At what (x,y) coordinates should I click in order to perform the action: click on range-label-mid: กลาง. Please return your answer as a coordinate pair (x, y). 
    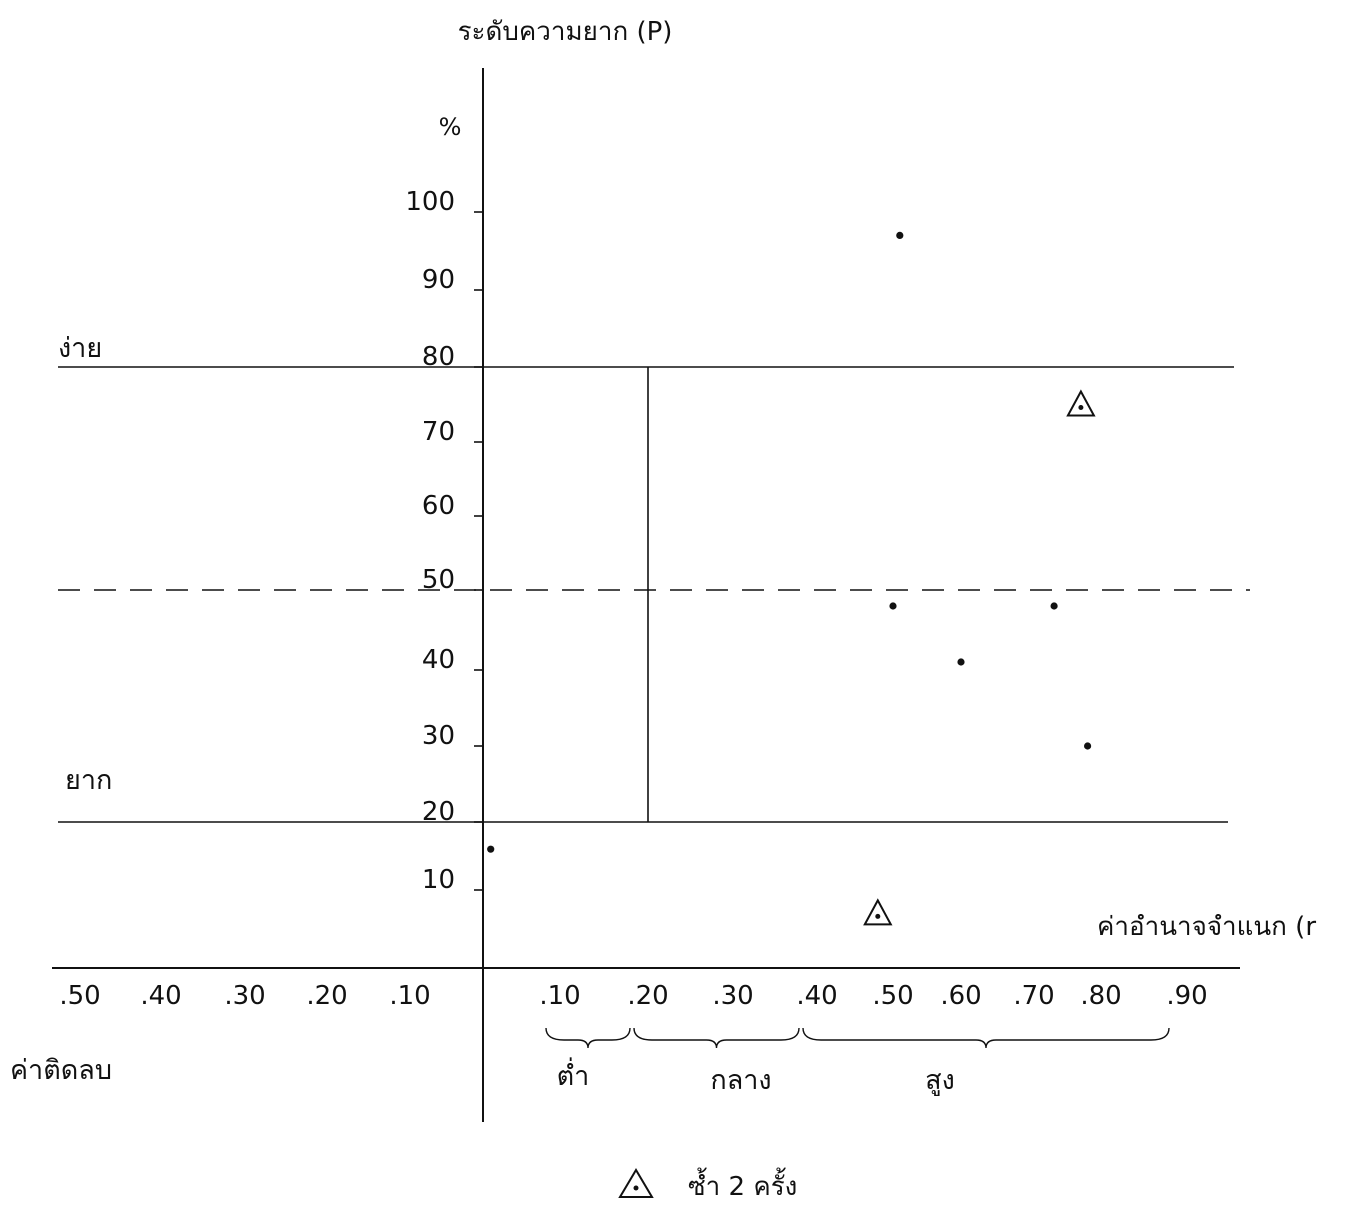
    Looking at the image, I should click on (740, 1080).